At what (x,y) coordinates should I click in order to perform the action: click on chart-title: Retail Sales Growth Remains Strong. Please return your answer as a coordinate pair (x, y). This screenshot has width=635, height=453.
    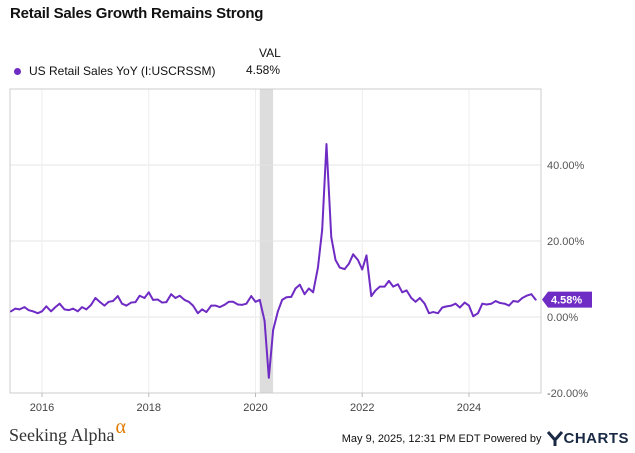
    Looking at the image, I should click on (137, 13).